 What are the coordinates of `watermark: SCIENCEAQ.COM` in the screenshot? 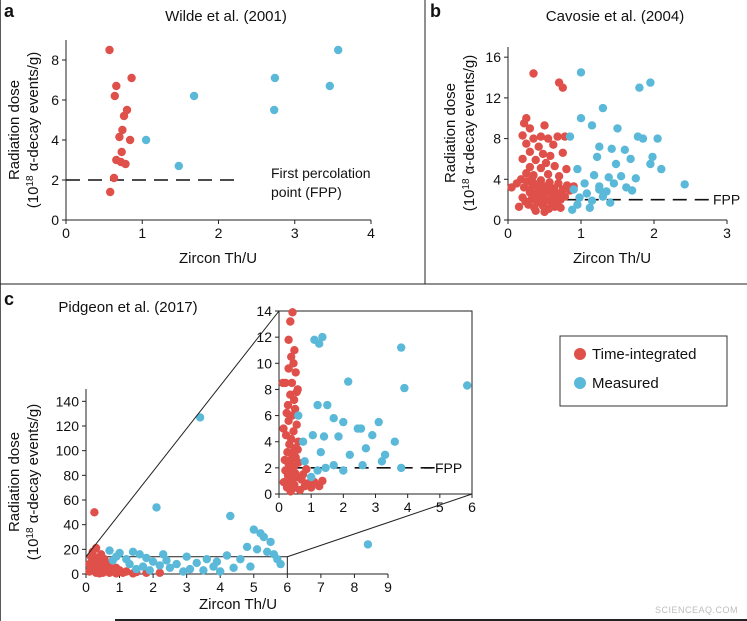 It's located at (696, 610).